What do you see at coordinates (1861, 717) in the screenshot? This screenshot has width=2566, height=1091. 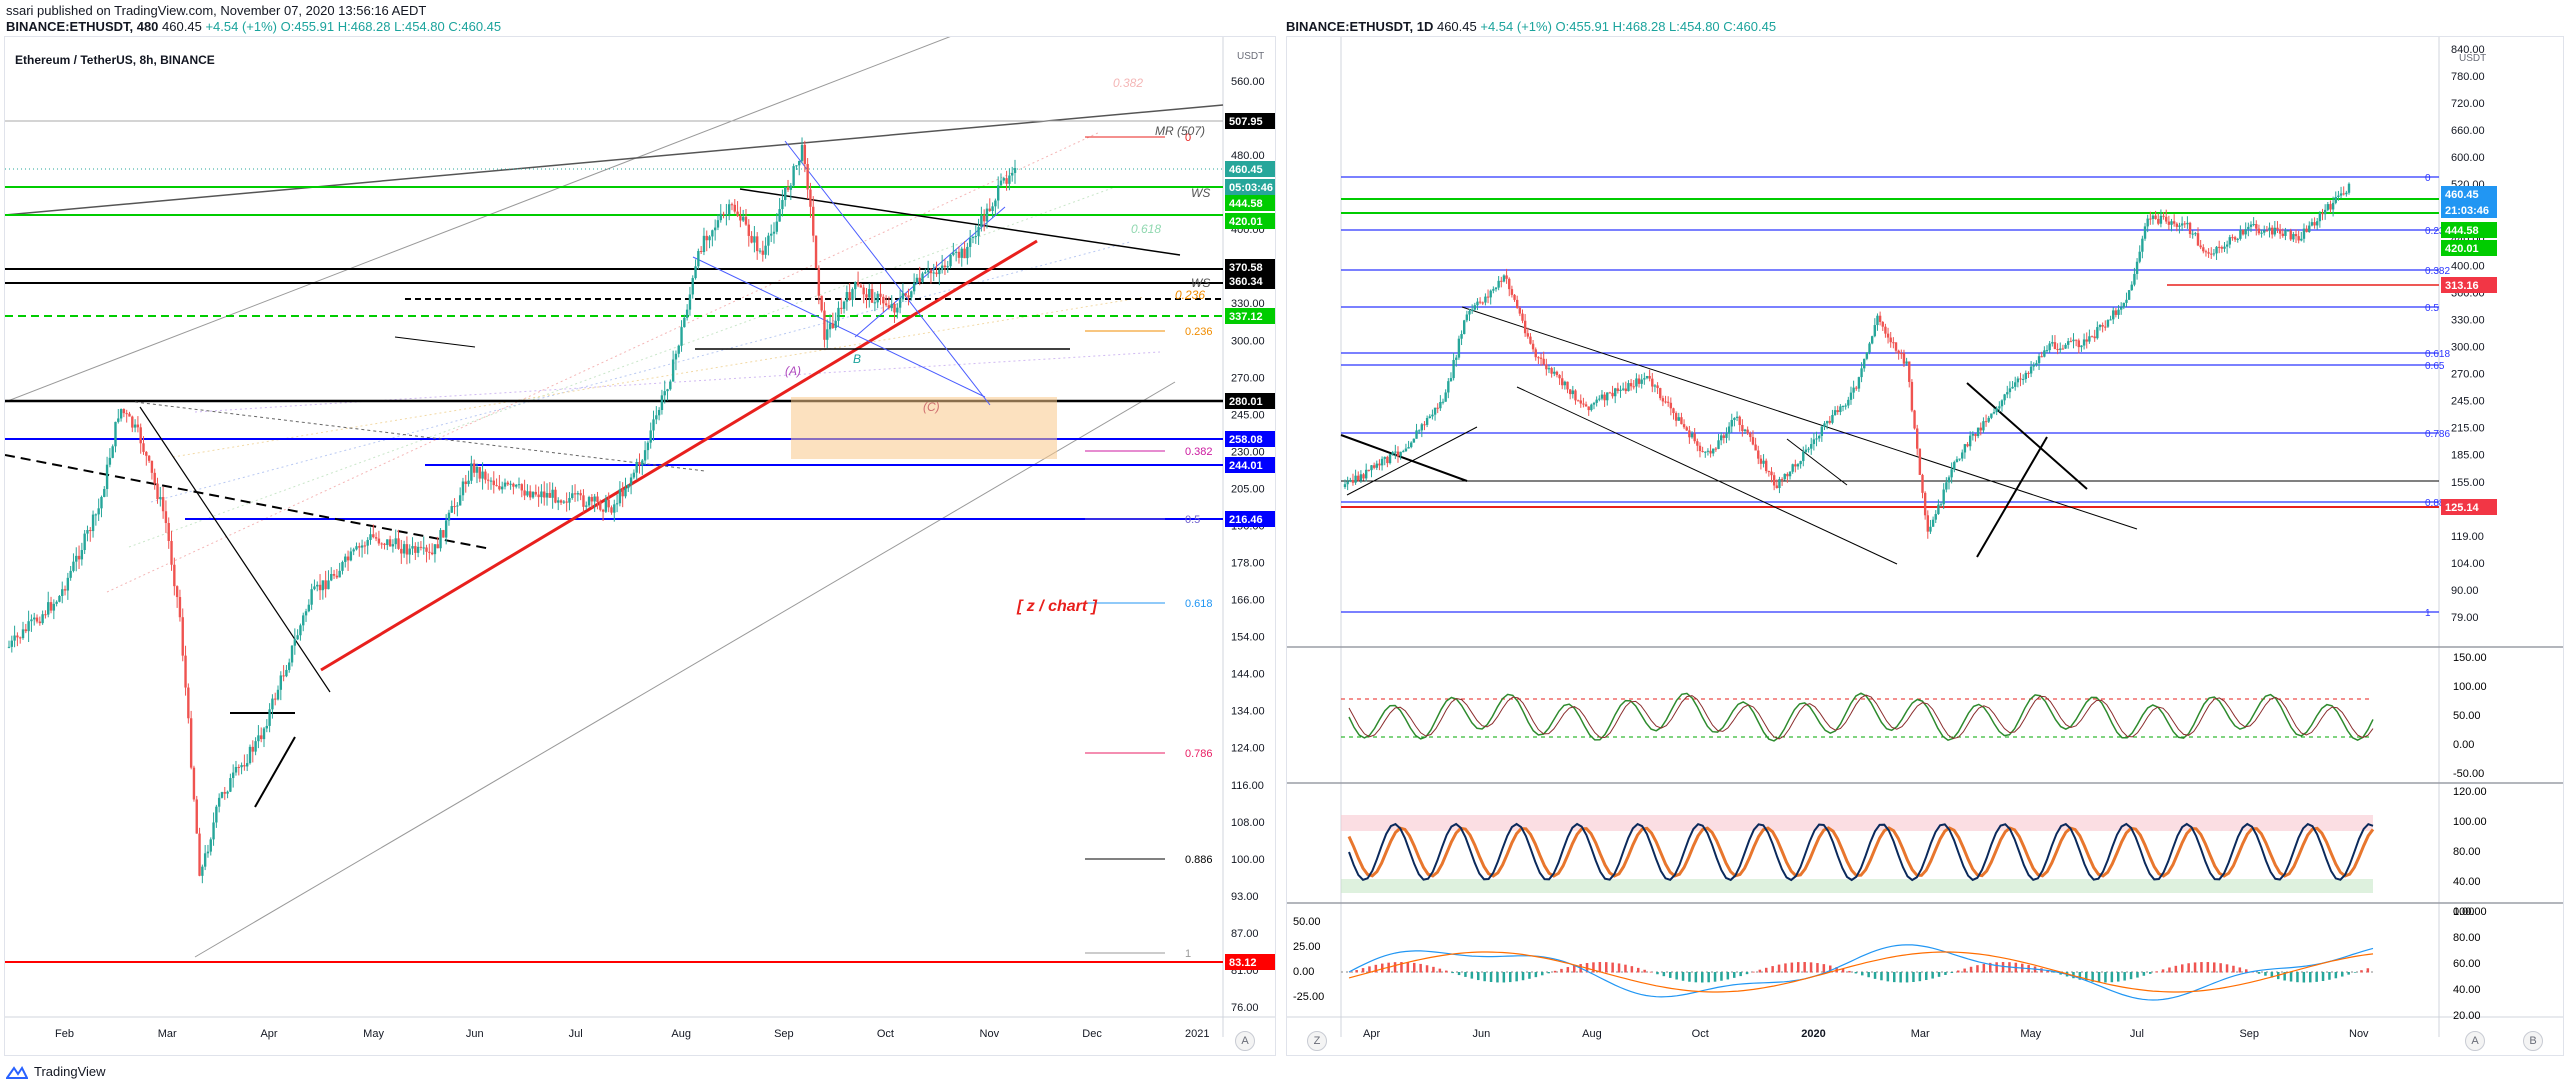 I see `right-osc1-signal` at bounding box center [1861, 717].